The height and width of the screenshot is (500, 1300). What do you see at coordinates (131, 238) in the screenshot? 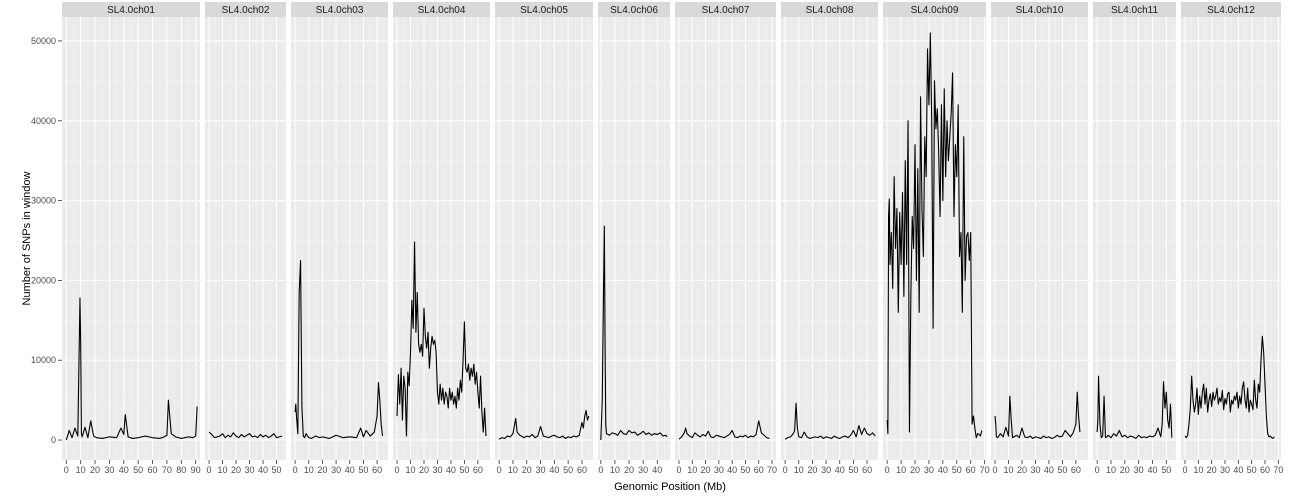
I see `facet-panel-sl4-0ch01: SL4.0ch01 0 10 20 30 40 50 60 70 80 90` at bounding box center [131, 238].